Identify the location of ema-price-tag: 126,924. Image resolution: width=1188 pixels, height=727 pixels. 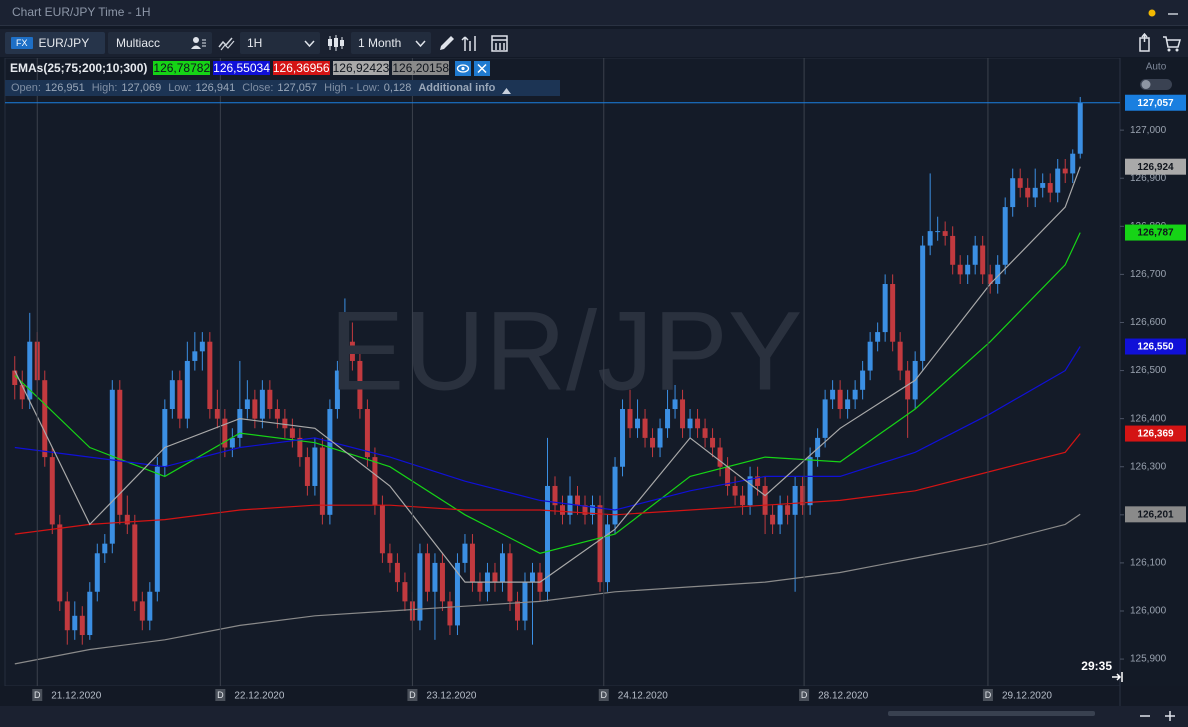
(1155, 167).